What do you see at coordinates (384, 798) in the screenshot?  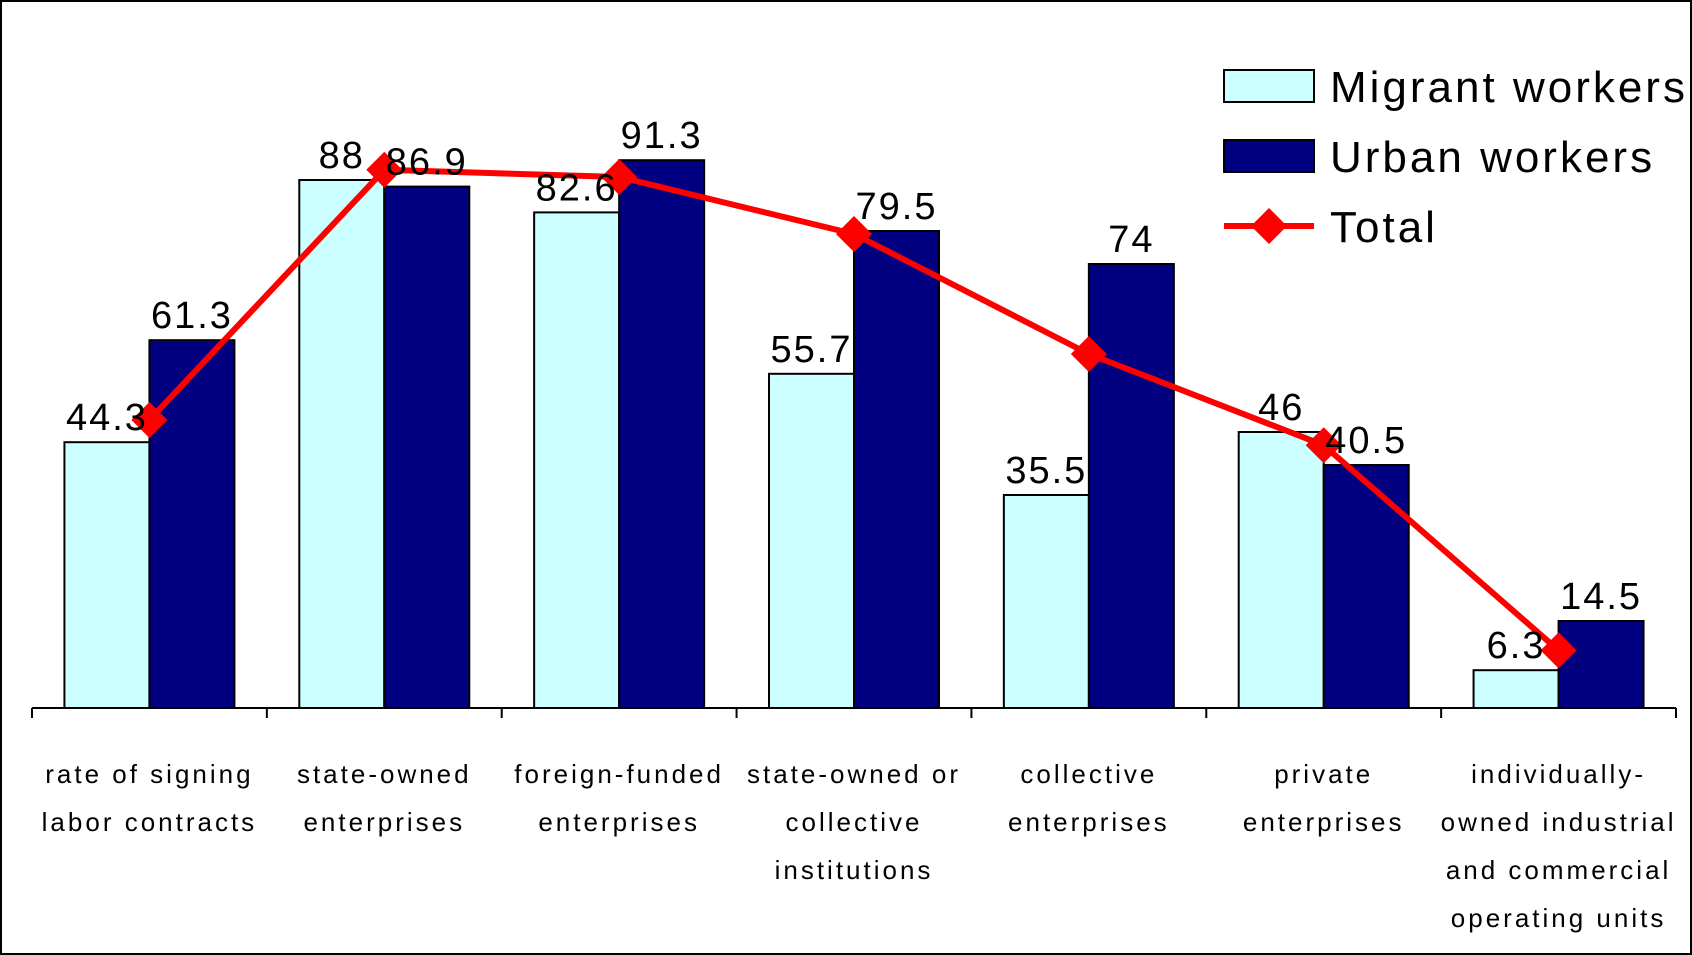 I see `category-label-1: state-owned enterprises` at bounding box center [384, 798].